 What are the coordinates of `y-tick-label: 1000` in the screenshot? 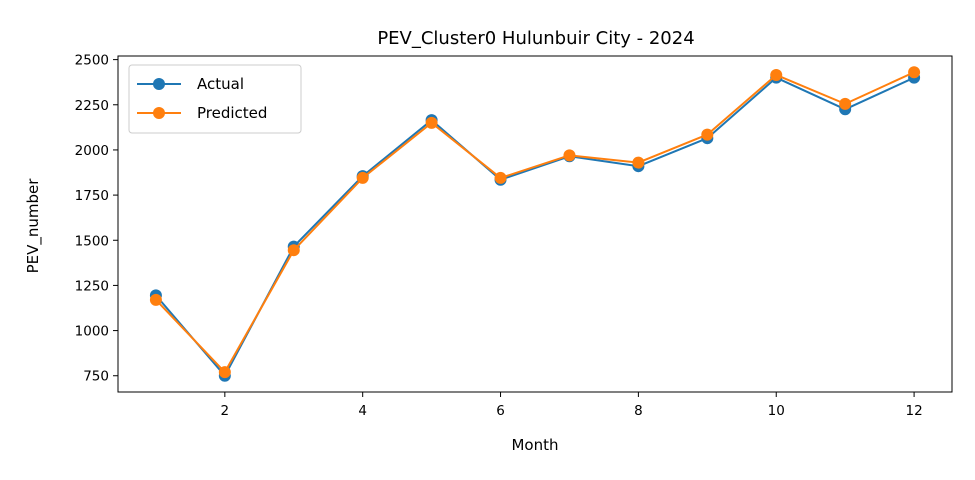 It's located at (92, 332).